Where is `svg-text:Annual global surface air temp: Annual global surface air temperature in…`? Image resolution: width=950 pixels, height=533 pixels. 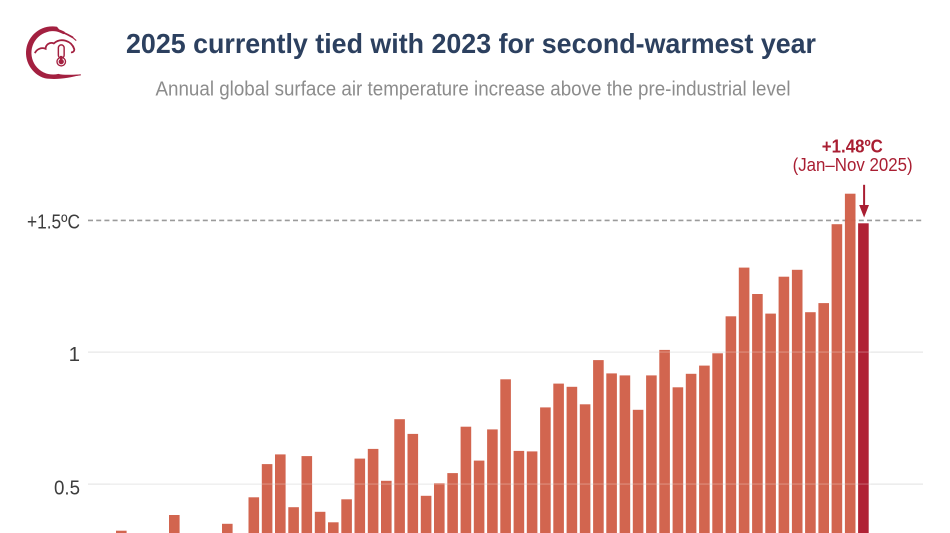 svg-text:Annual global surface air temp: Annual global surface air temperature in… is located at coordinates (473, 89).